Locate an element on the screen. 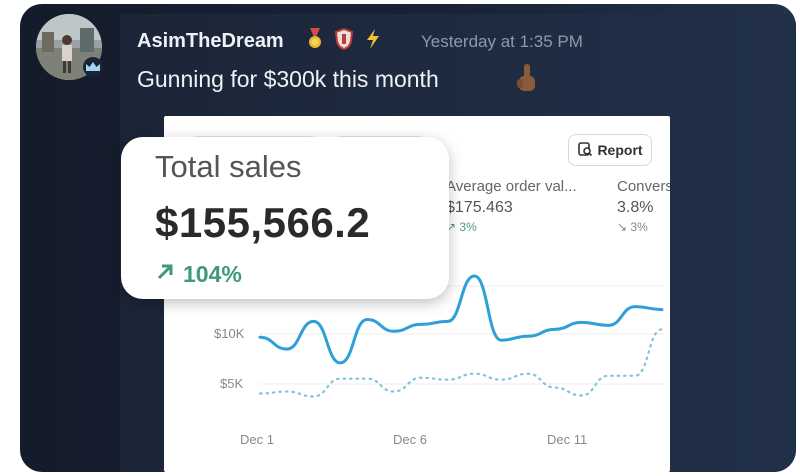 Image resolution: width=800 pixels, height=476 pixels. total-sales-change: 104% is located at coordinates (198, 274).